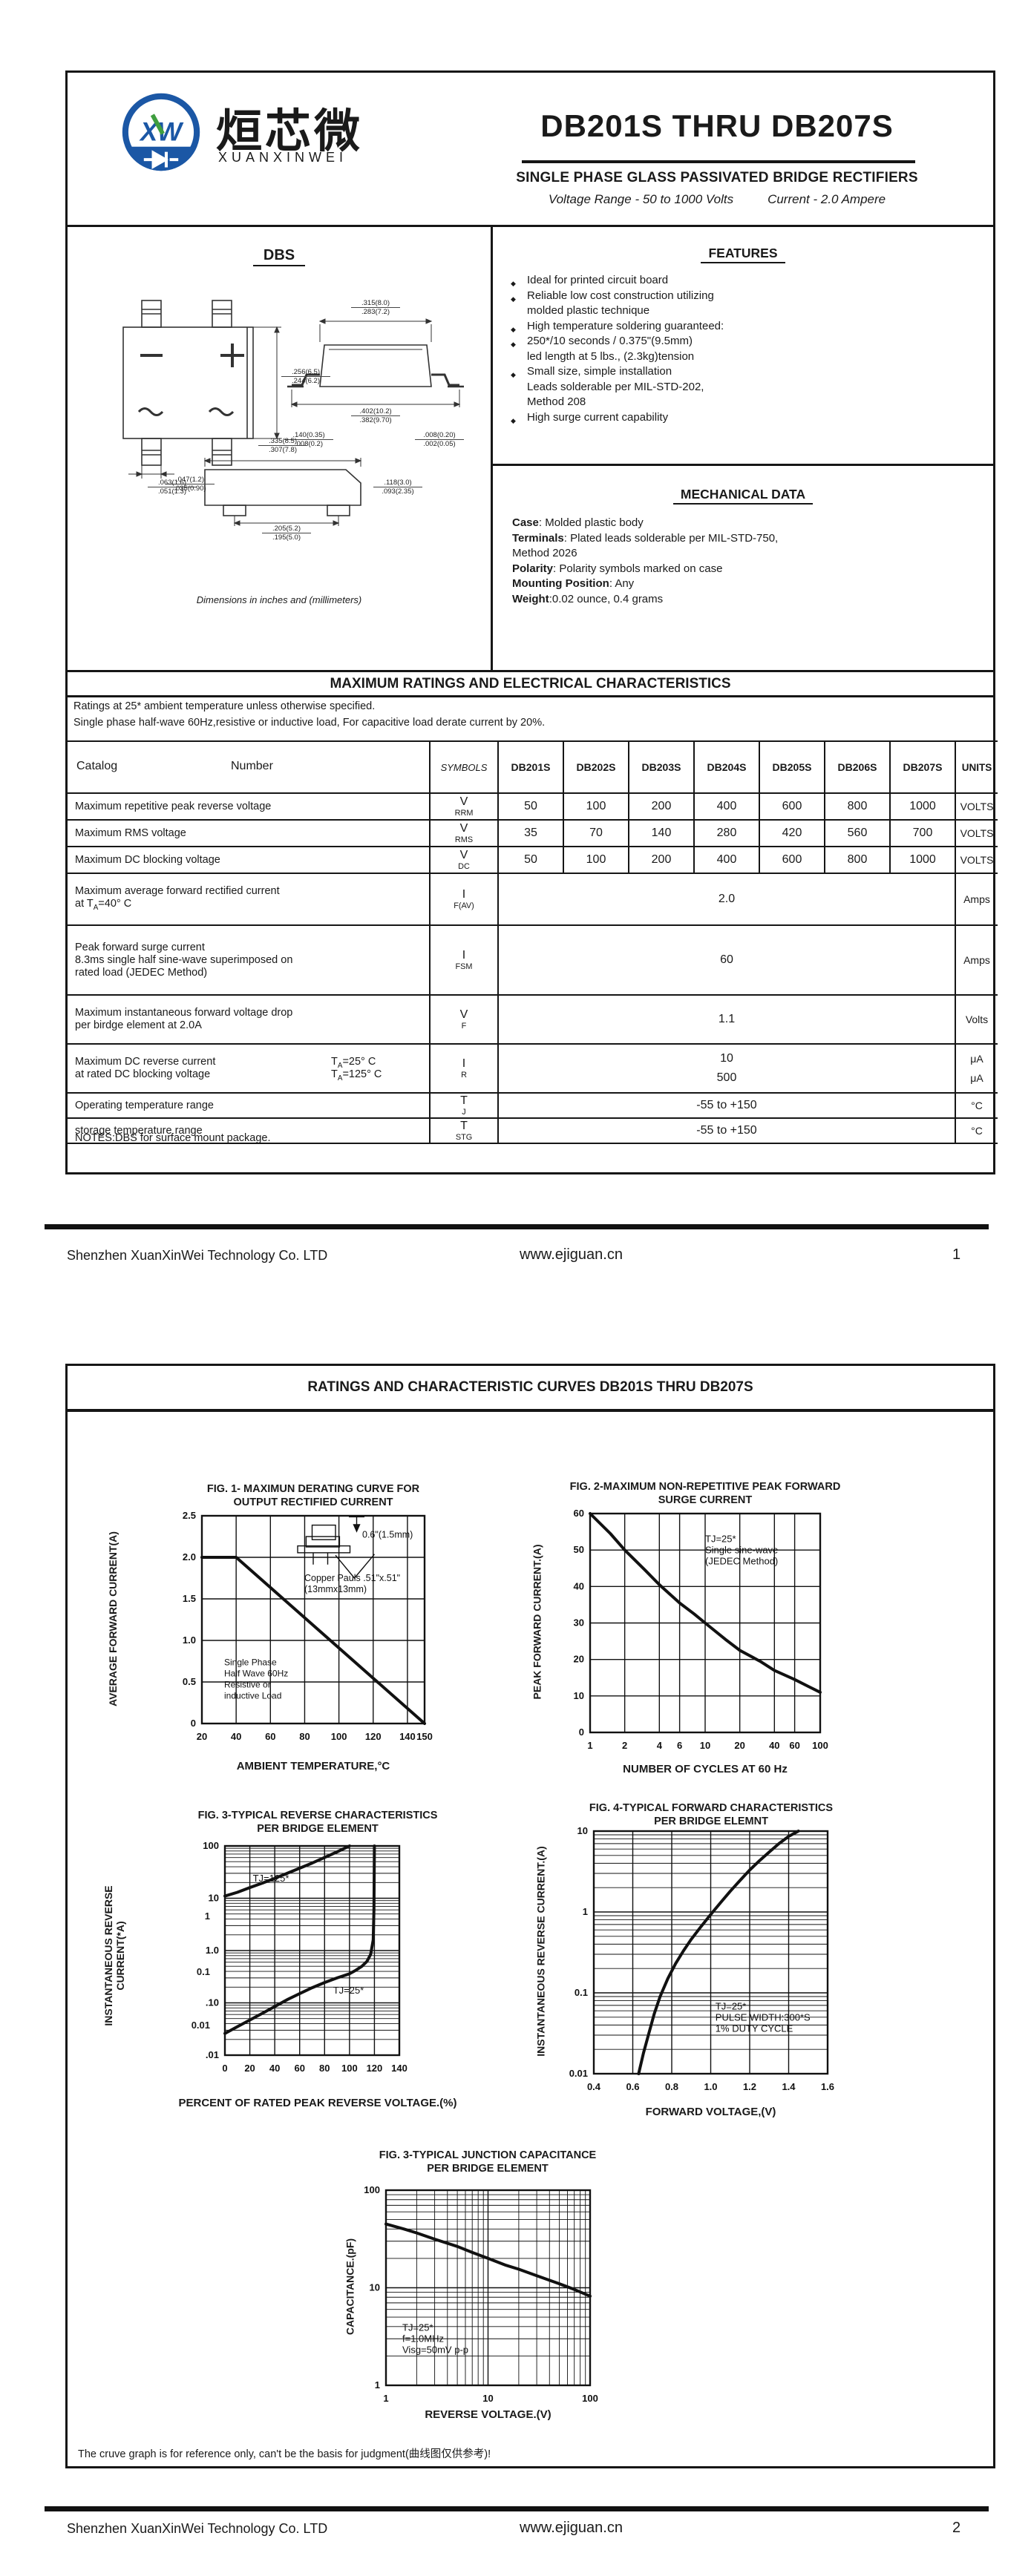 The image size is (1031, 2576). Describe the element at coordinates (976, 1068) in the screenshot. I see `table-cell: μA μA` at that location.